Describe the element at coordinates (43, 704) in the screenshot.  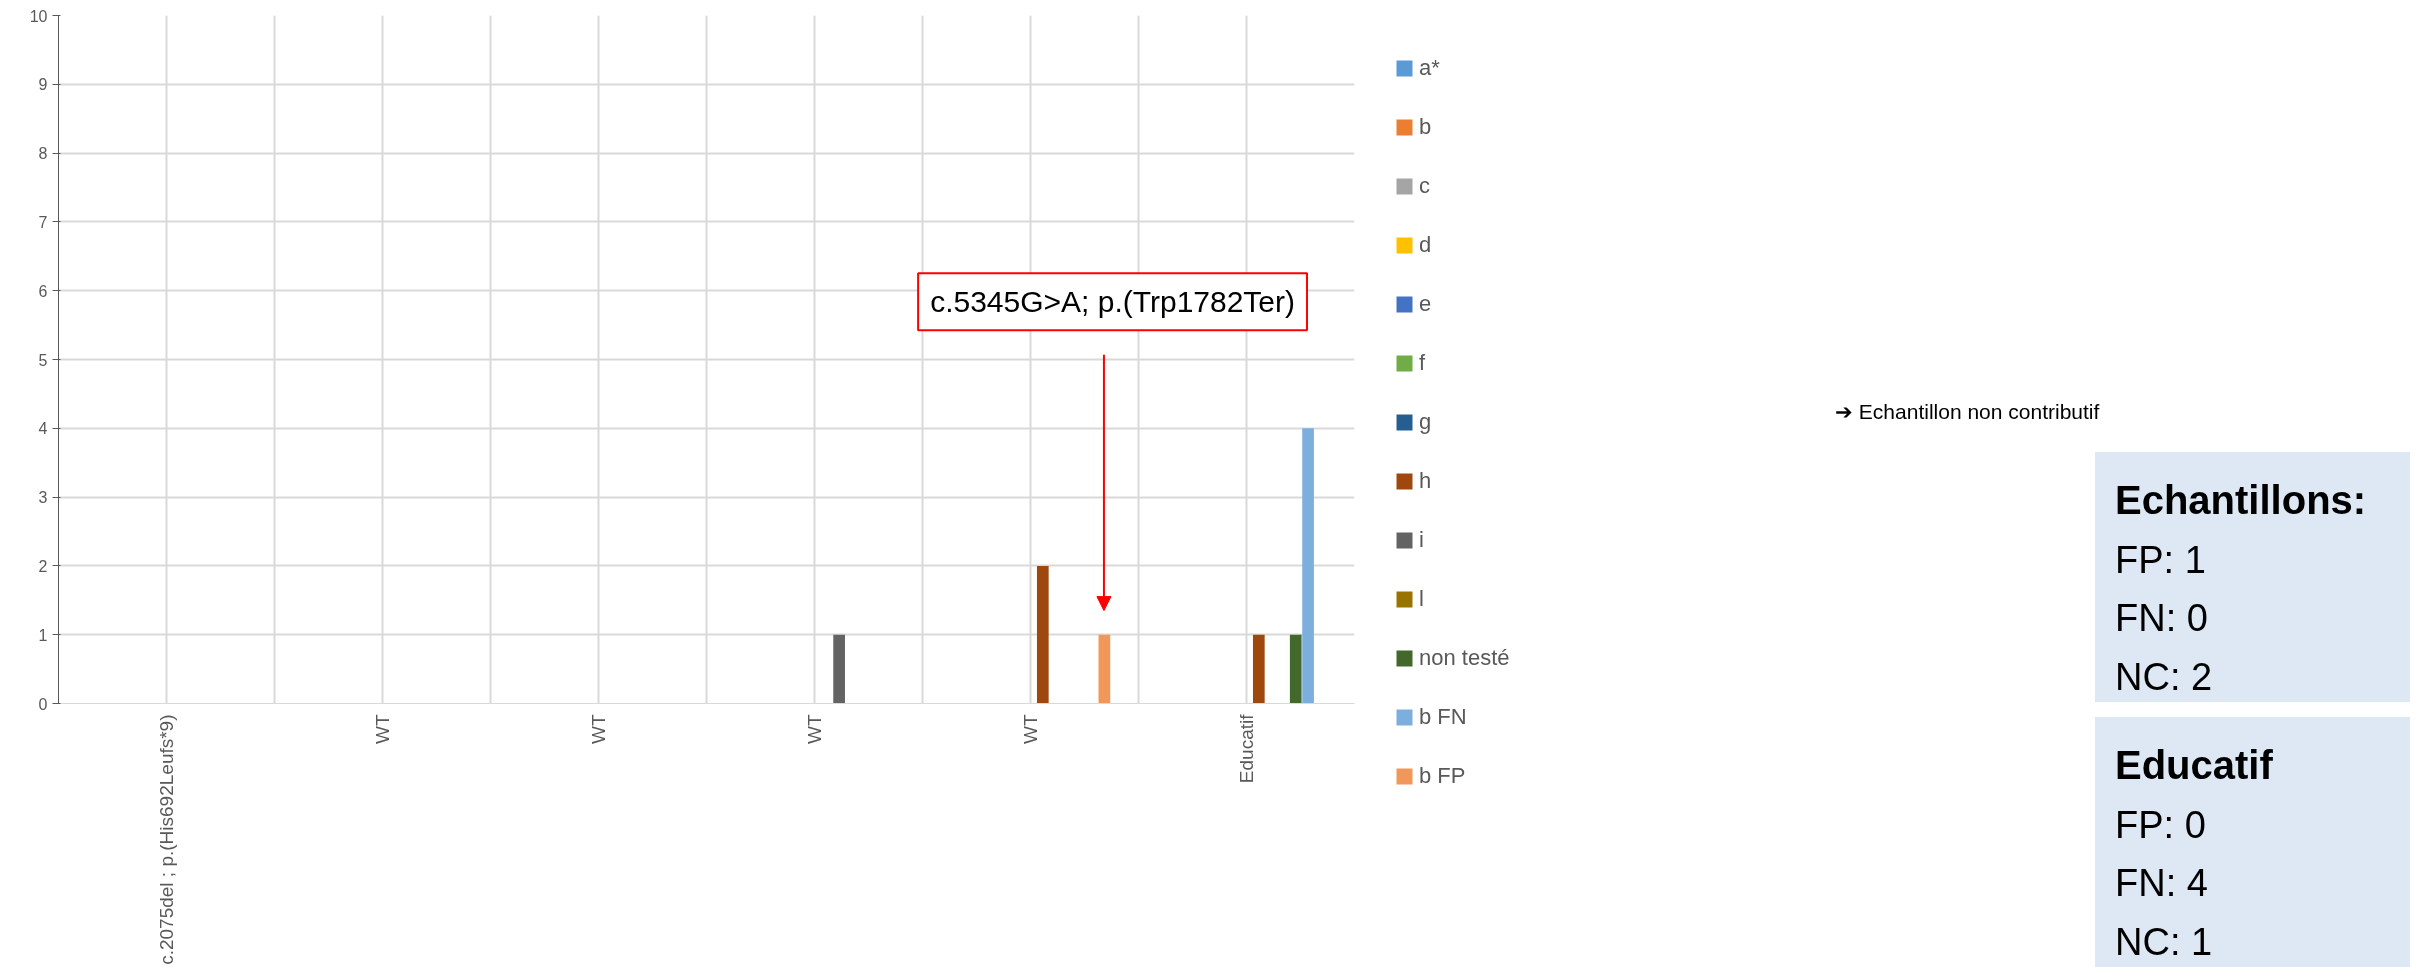
I see `y-tick-label: 0` at that location.